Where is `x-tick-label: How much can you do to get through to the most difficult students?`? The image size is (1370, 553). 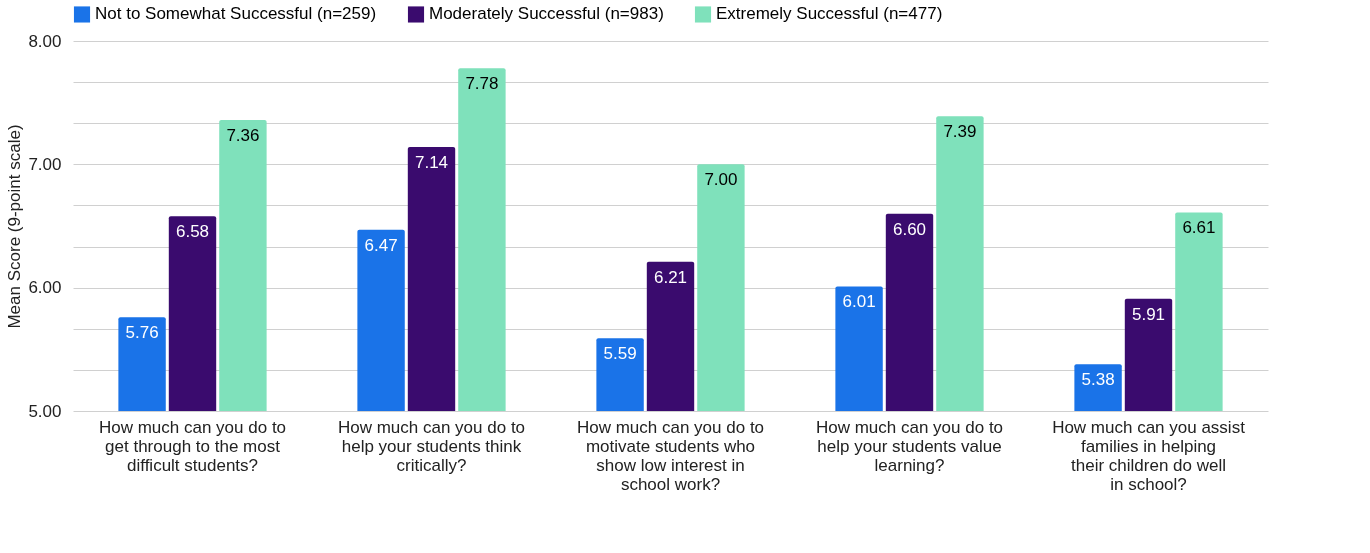
x-tick-label: How much can you do to get through to the most difficult students? is located at coordinates (192, 446).